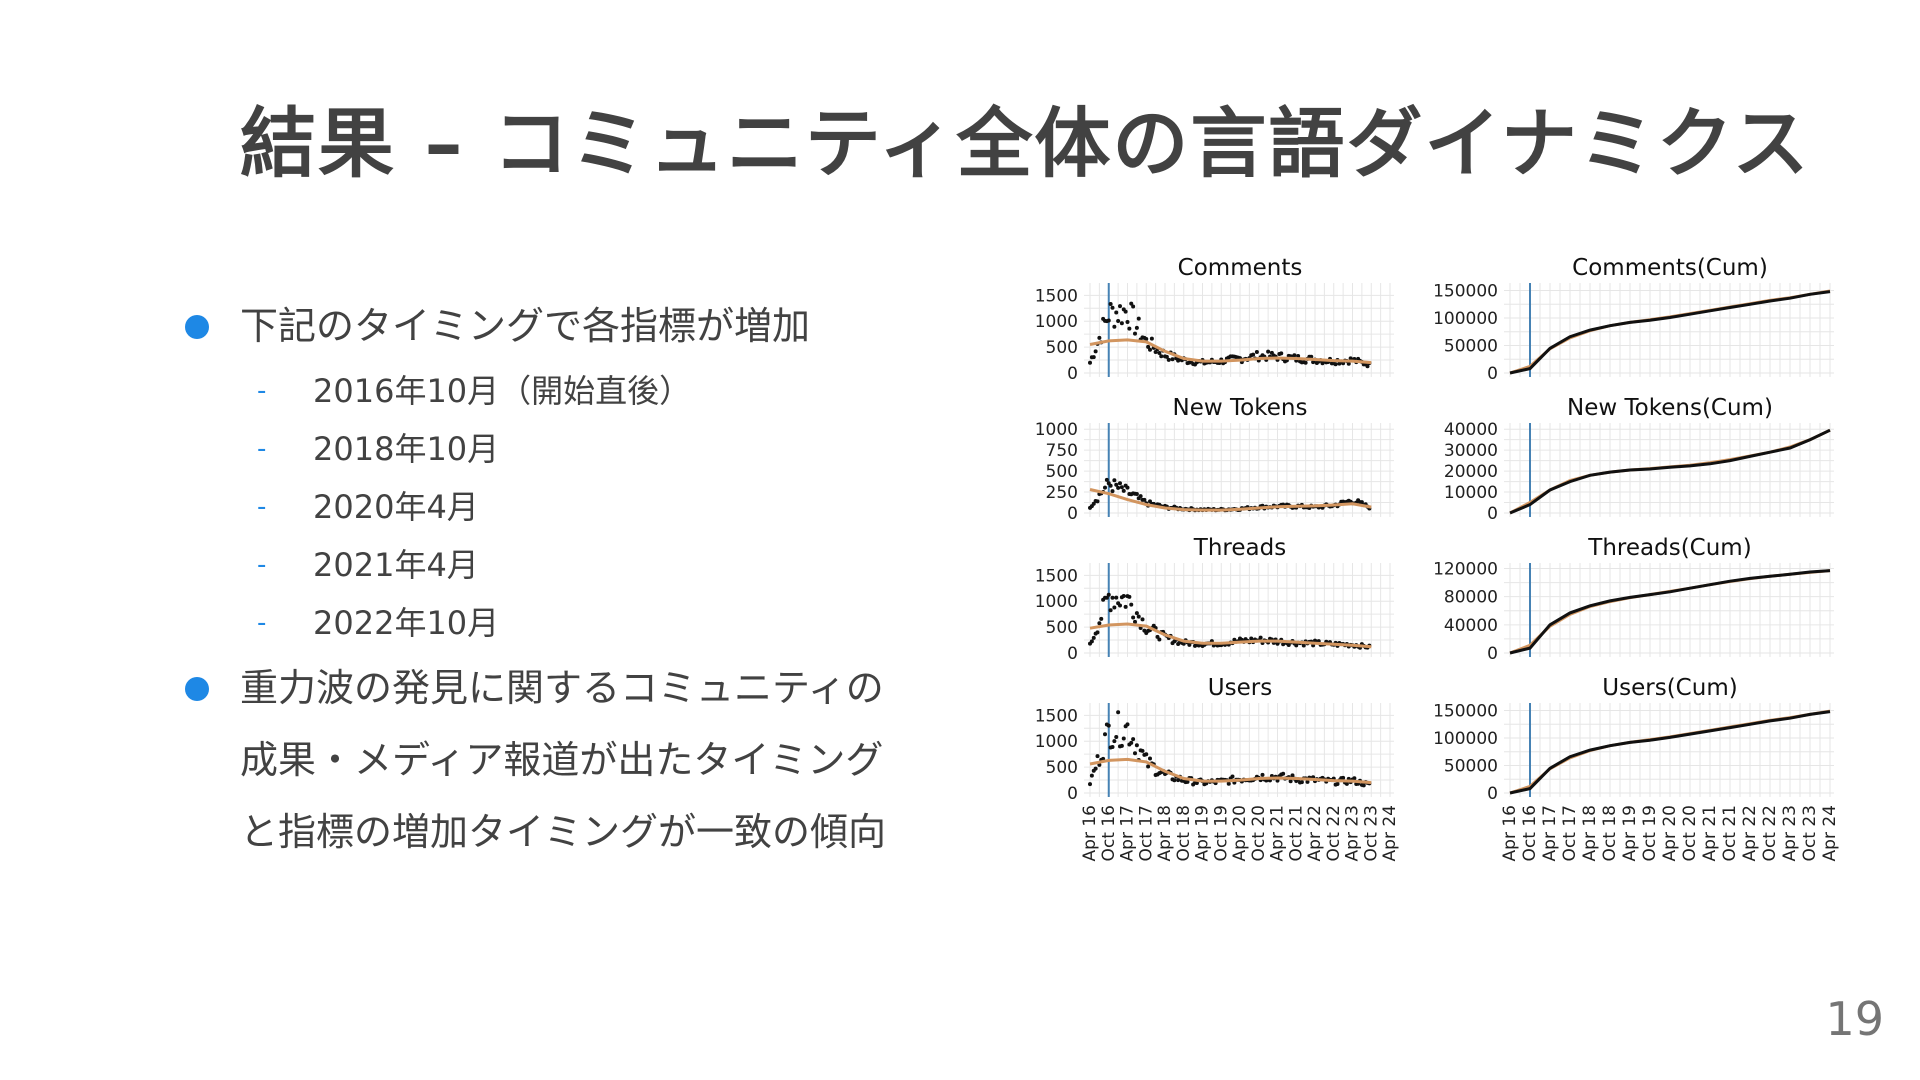 The image size is (1920, 1080). I want to click on y-tick-label: 500, so click(1062, 348).